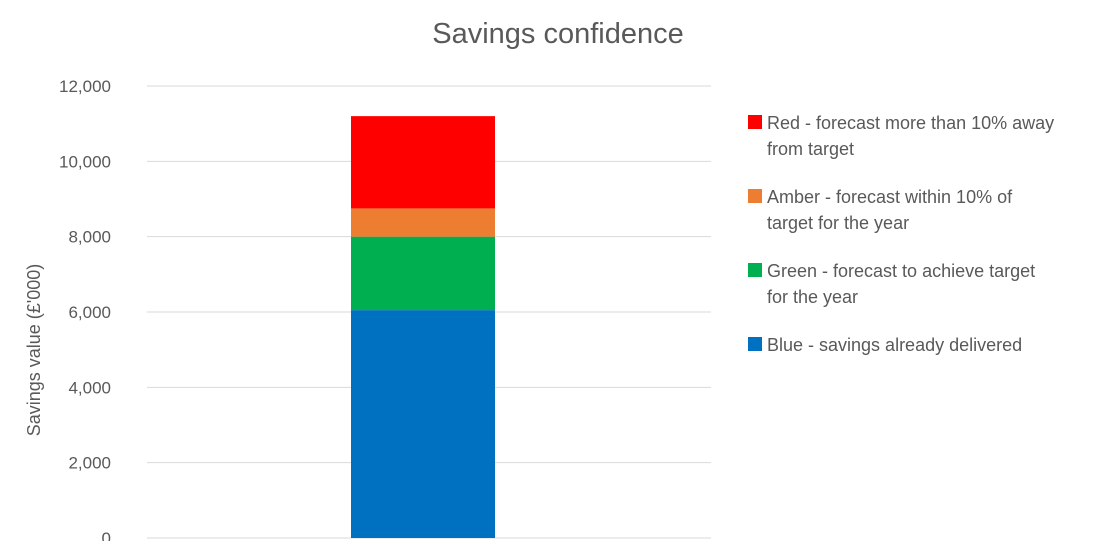 The image size is (1114, 541). What do you see at coordinates (894, 345) in the screenshot?
I see `legend-label: Blue - savings already delivered` at bounding box center [894, 345].